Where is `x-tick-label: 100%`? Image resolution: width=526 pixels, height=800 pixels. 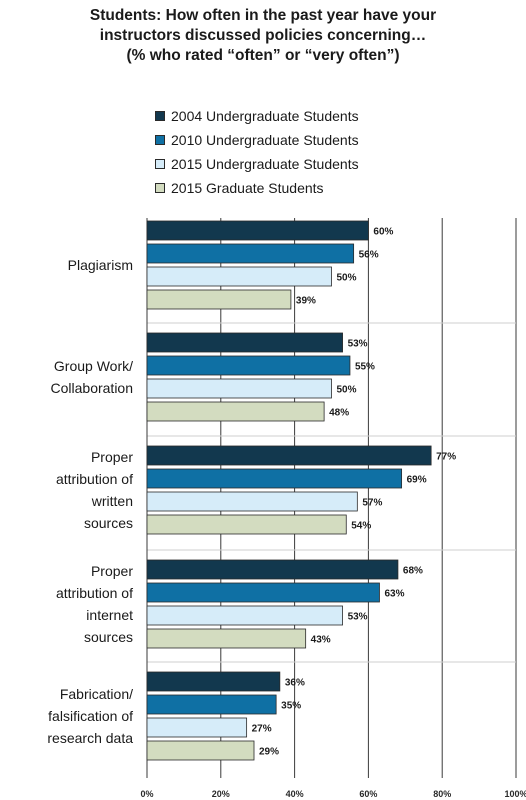
x-tick-label: 100% is located at coordinates (515, 794).